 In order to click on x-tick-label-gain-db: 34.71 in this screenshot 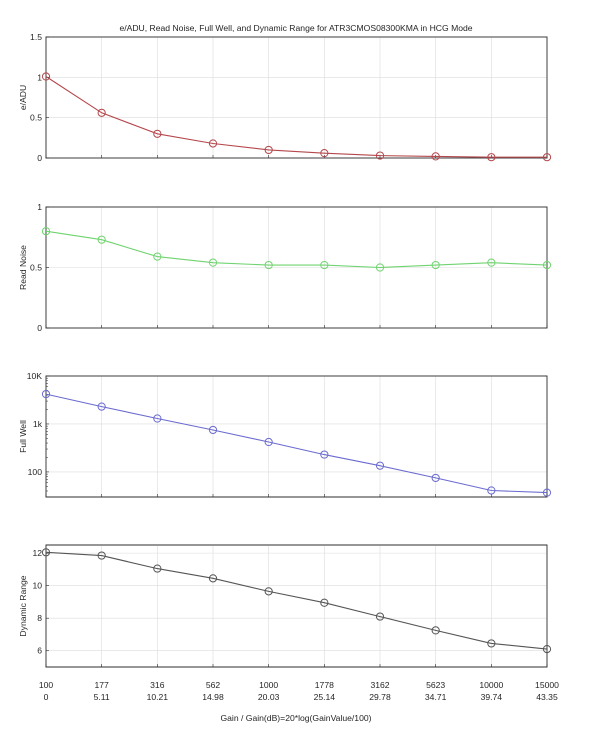, I will do `click(436, 697)`.